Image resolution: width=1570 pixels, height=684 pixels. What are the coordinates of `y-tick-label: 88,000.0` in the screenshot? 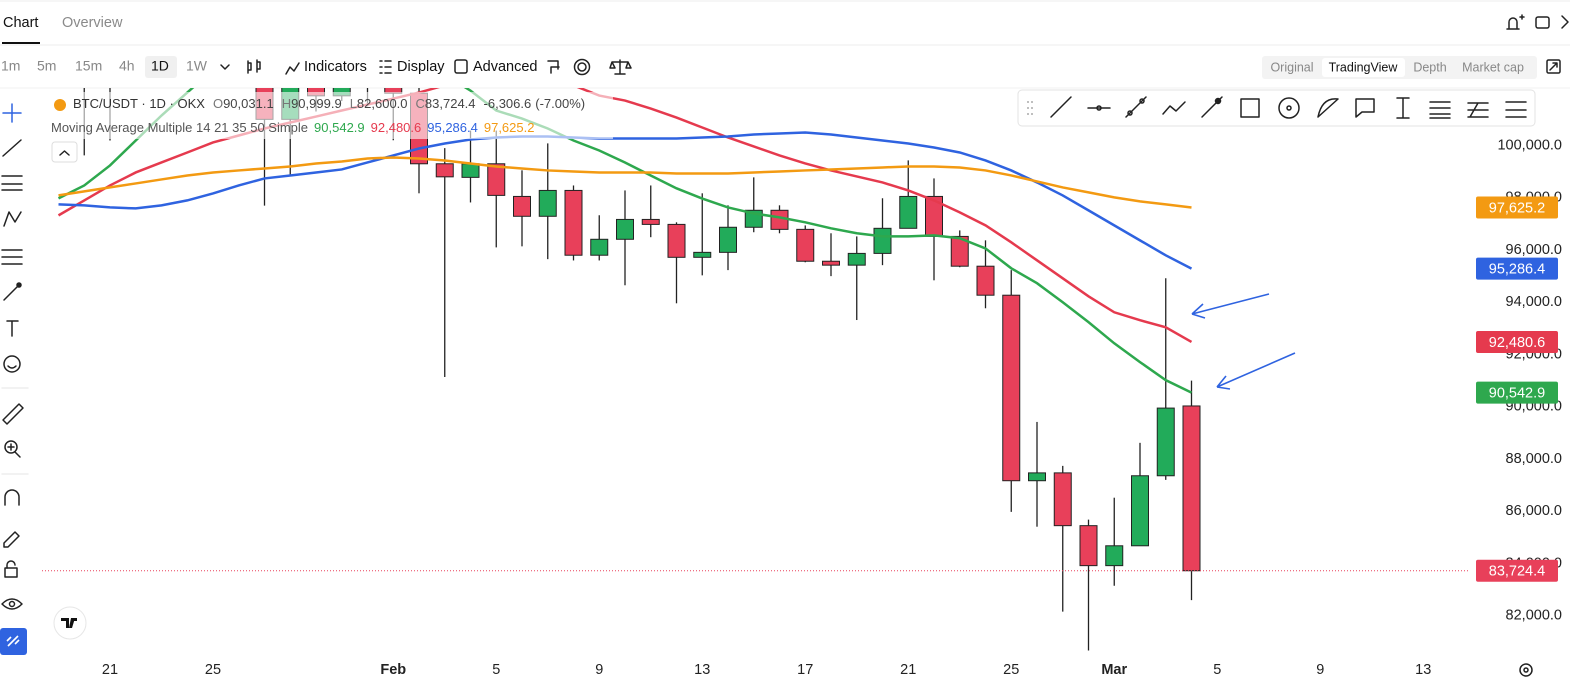 It's located at (1534, 459).